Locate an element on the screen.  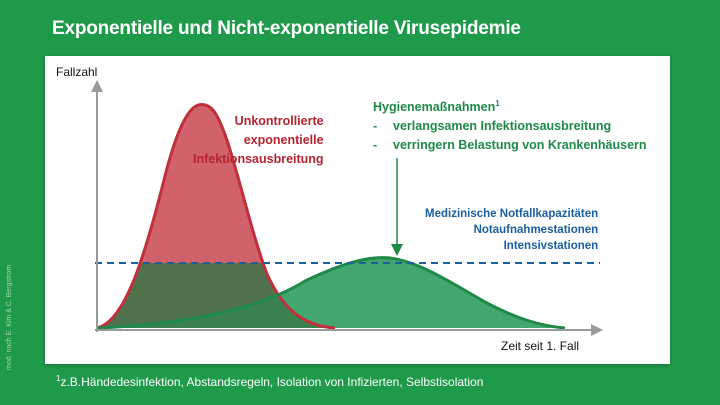
y-axis-label: Fallzahl is located at coordinates (77, 72).